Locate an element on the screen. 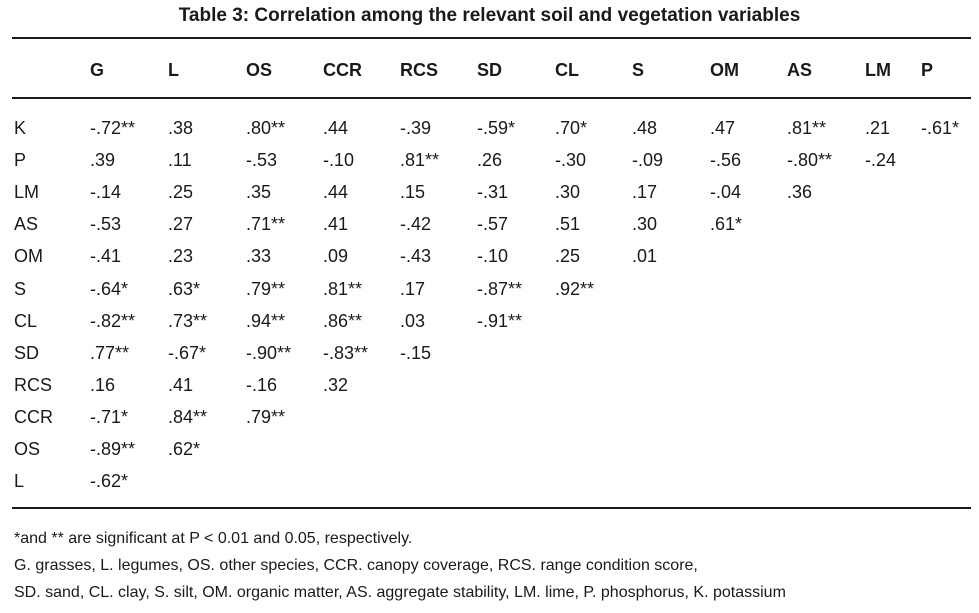 The width and height of the screenshot is (979, 613). correlation-cell: .27 is located at coordinates (181, 224).